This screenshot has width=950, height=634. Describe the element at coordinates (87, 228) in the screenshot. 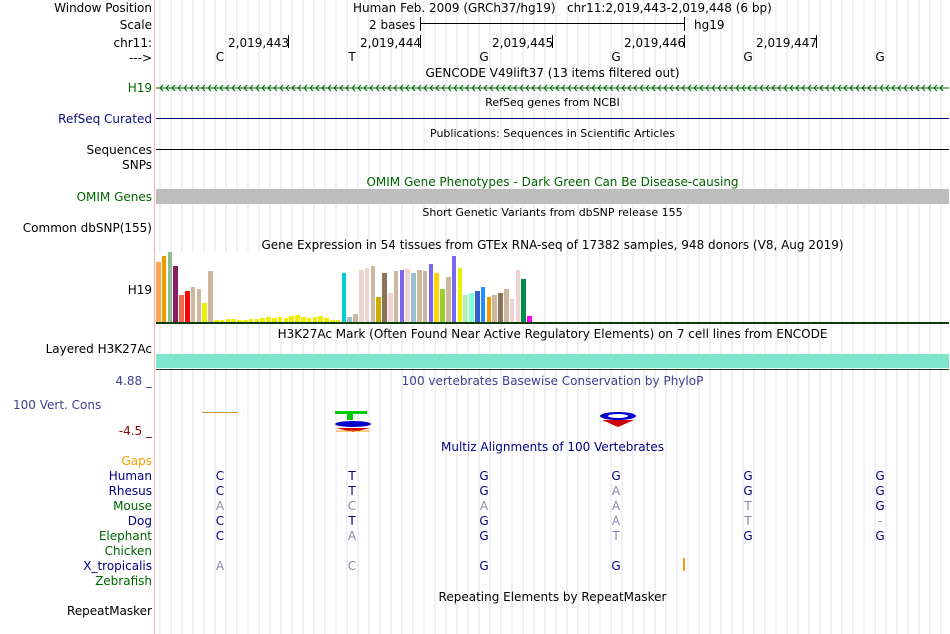

I see `common-dbsnp-label: Common dbSNP(155)` at that location.